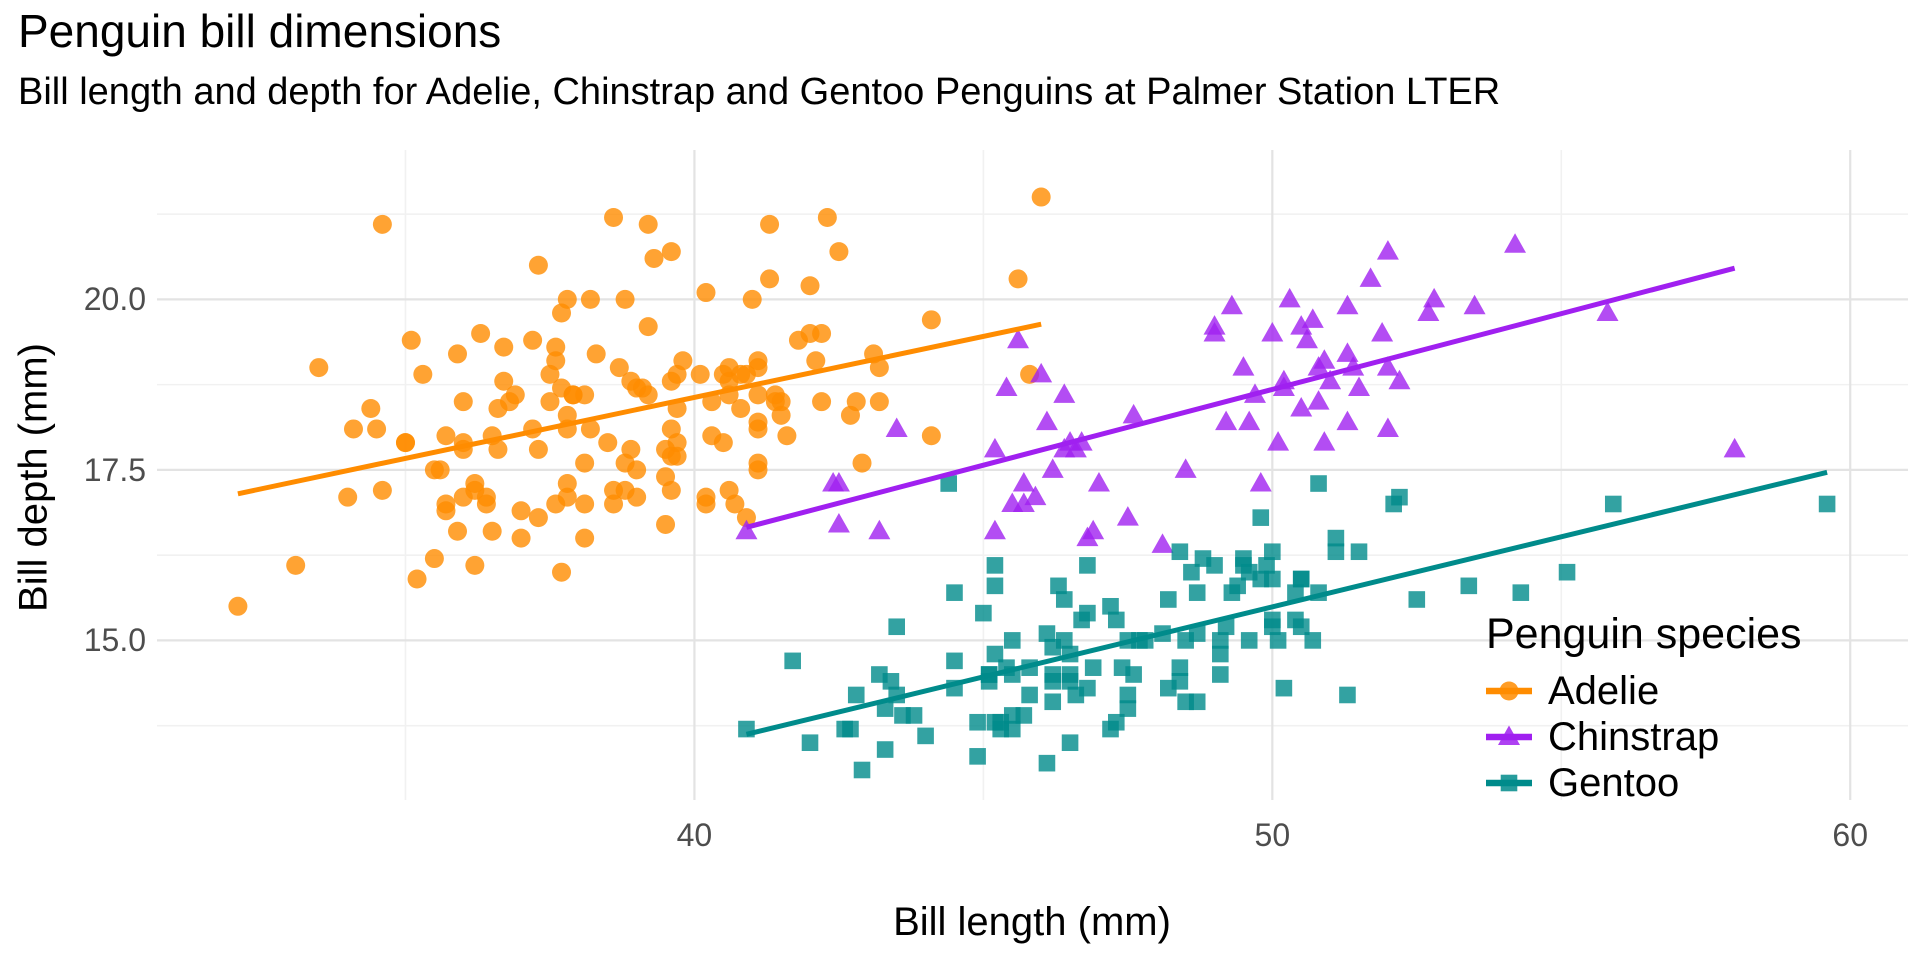 This screenshot has height=960, width=1920. Describe the element at coordinates (639, 409) in the screenshot. I see `trend-line-adelie` at that location.